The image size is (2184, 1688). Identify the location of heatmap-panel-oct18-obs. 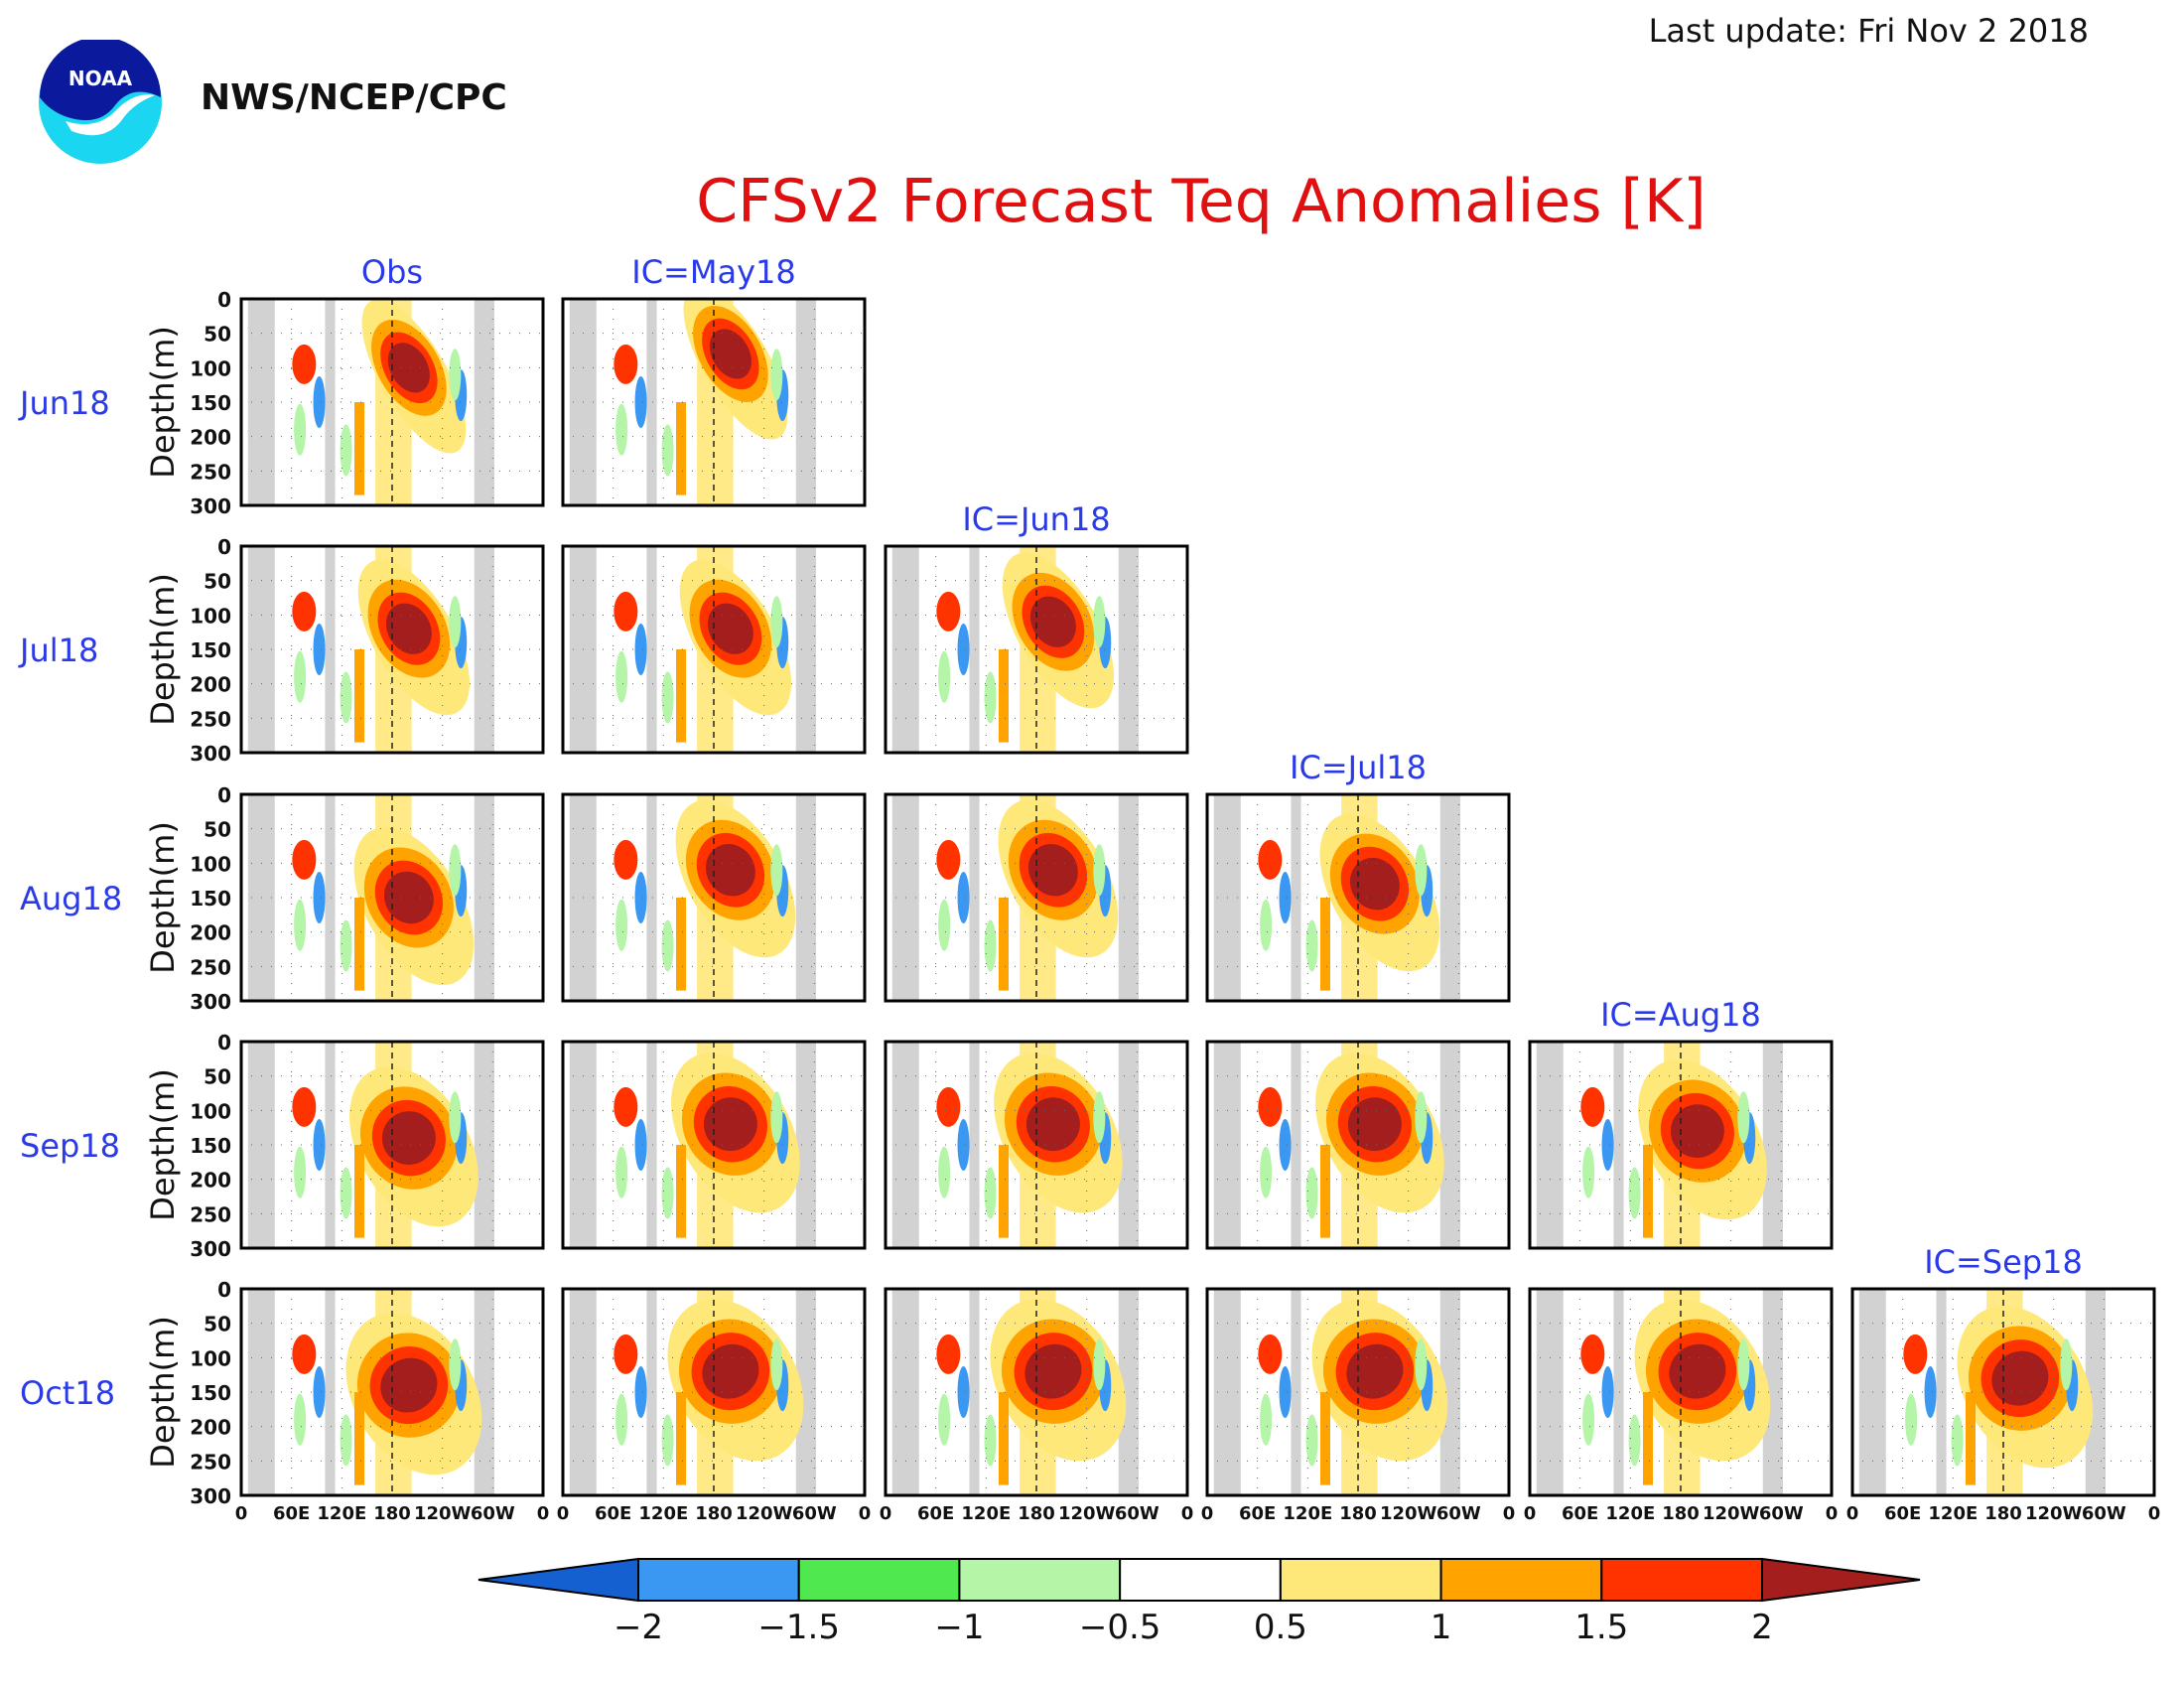
(392, 1392).